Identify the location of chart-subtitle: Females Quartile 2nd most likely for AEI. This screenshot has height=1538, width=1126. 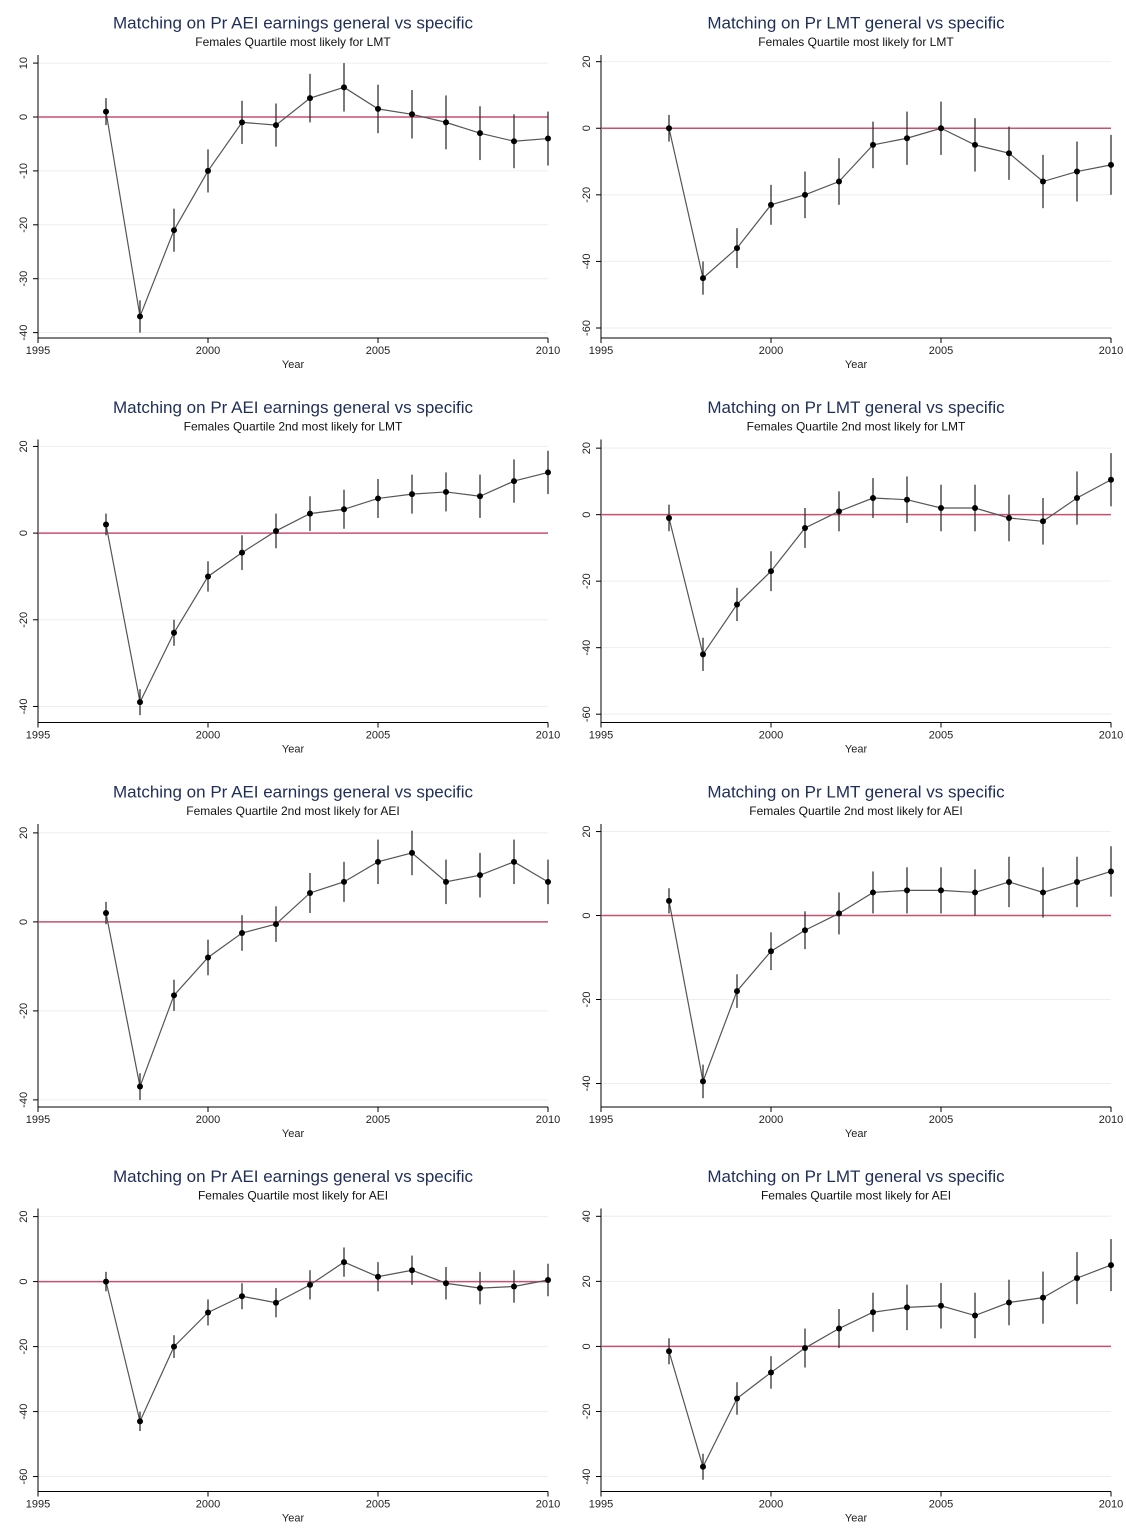
(855, 811).